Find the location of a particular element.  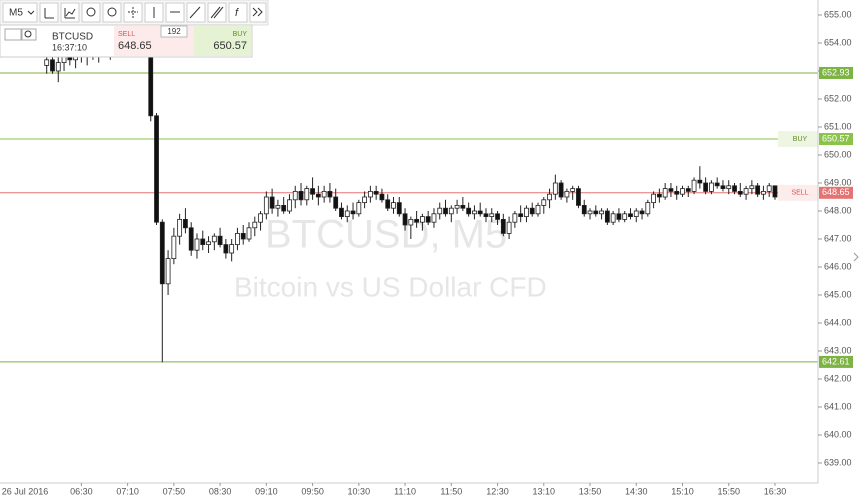

function-icon: f is located at coordinates (237, 13).